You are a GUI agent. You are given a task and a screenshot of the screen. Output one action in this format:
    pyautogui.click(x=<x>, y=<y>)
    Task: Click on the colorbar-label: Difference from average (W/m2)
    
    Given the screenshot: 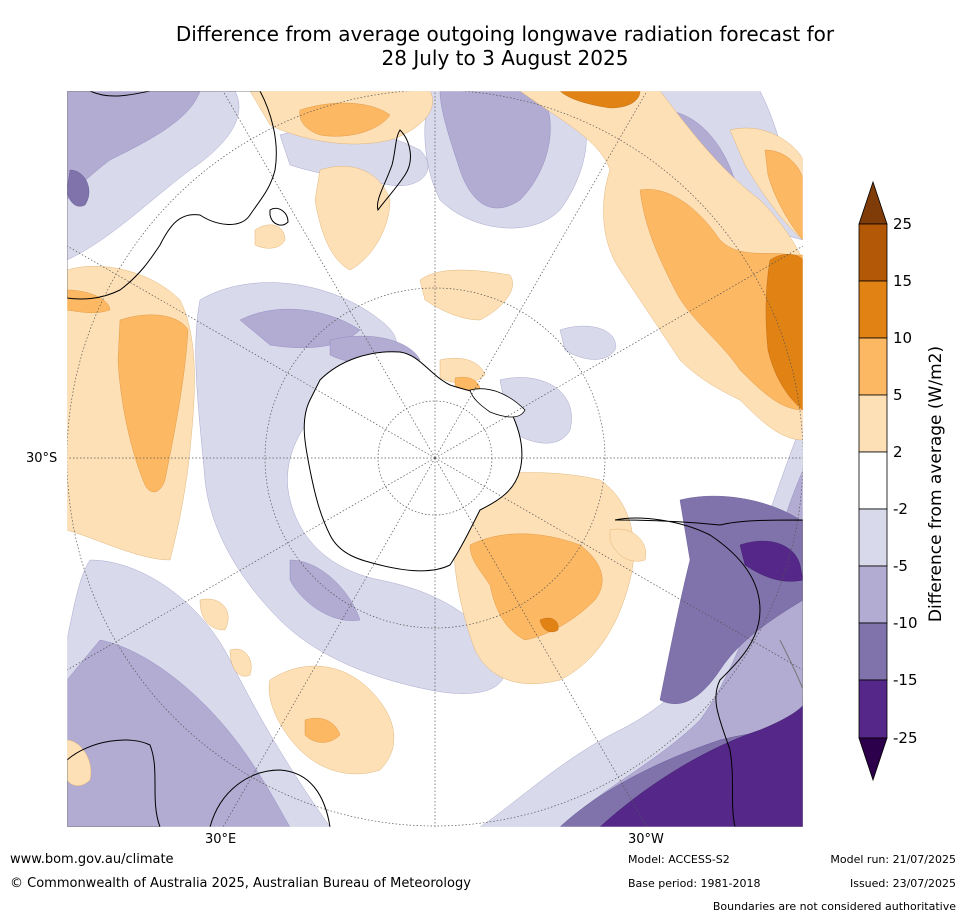 What is the action you would take?
    pyautogui.click(x=936, y=484)
    